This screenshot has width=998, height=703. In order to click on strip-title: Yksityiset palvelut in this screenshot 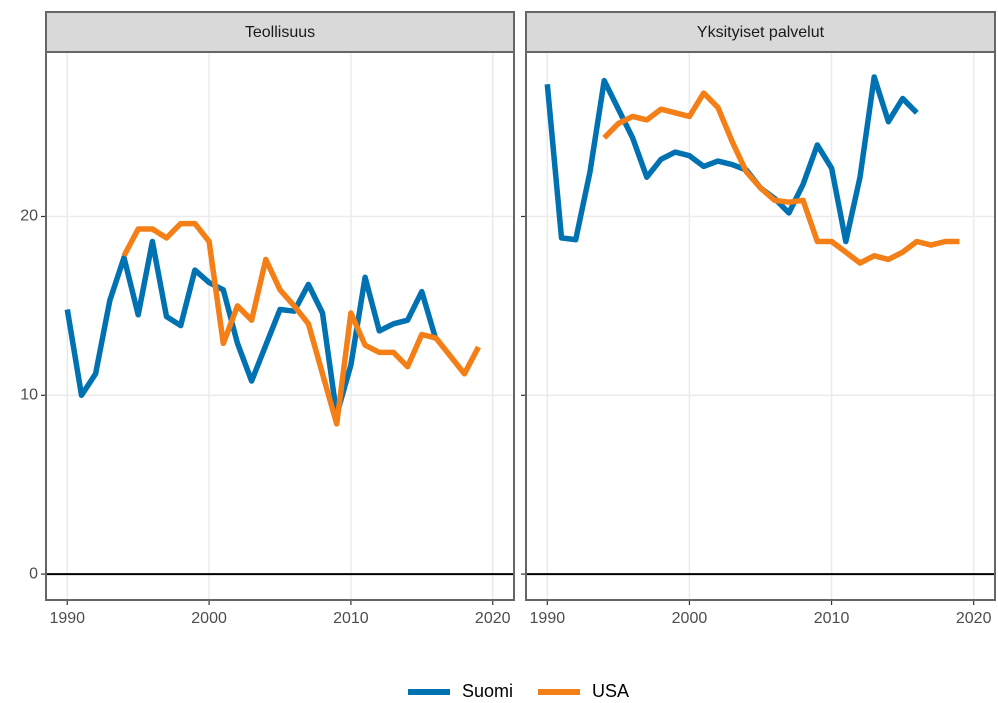, I will do `click(761, 32)`.